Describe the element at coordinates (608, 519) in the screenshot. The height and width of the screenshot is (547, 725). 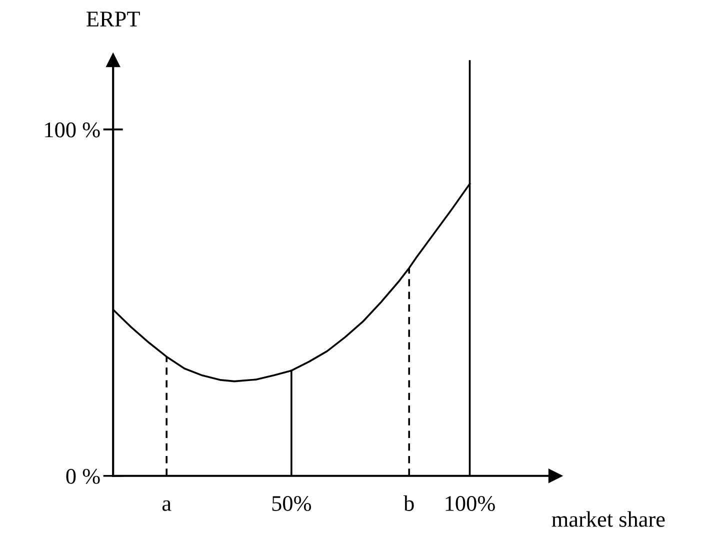
I see `x-axis-title: market share` at that location.